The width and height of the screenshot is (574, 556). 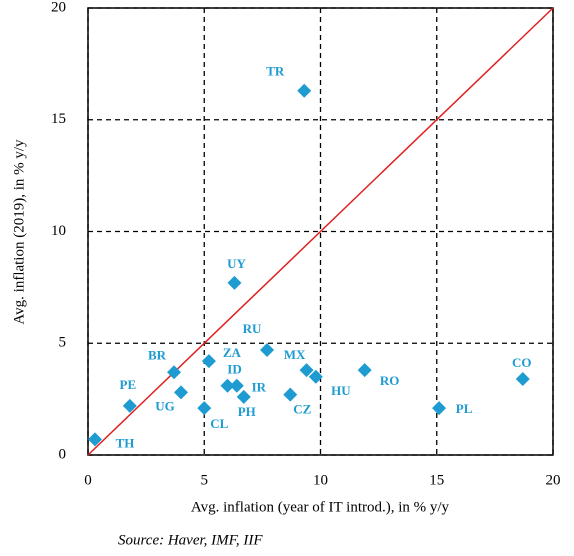 I want to click on y-tick-label: 0, so click(x=63, y=454).